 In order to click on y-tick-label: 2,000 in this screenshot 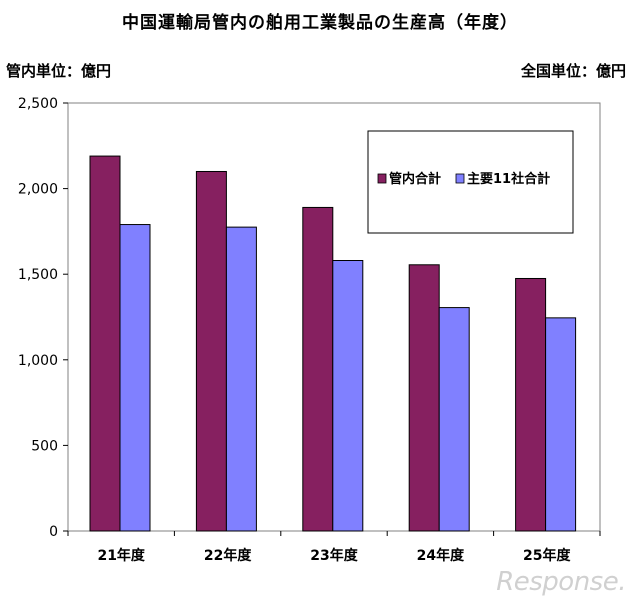, I will do `click(38, 190)`.